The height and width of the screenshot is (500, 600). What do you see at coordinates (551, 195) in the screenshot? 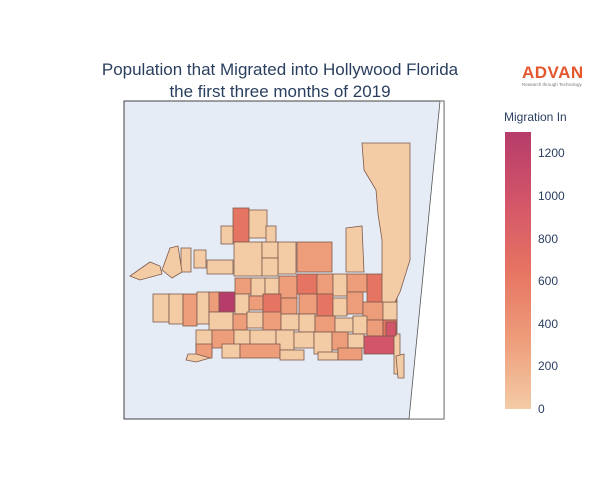
I see `colorbar-tick-label: 1000` at bounding box center [551, 195].